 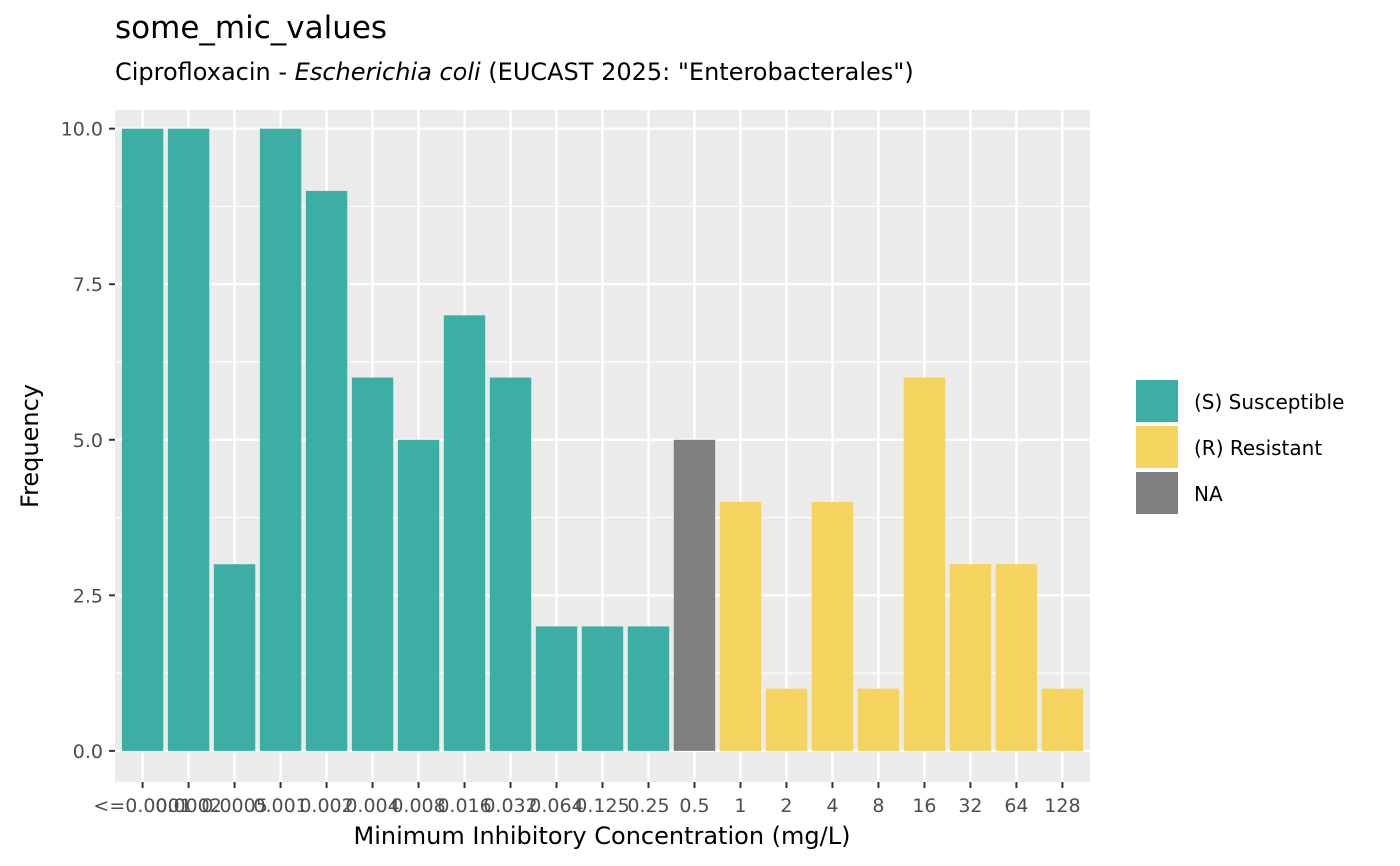 I want to click on y-axis-title: Frequency, so click(x=30, y=446).